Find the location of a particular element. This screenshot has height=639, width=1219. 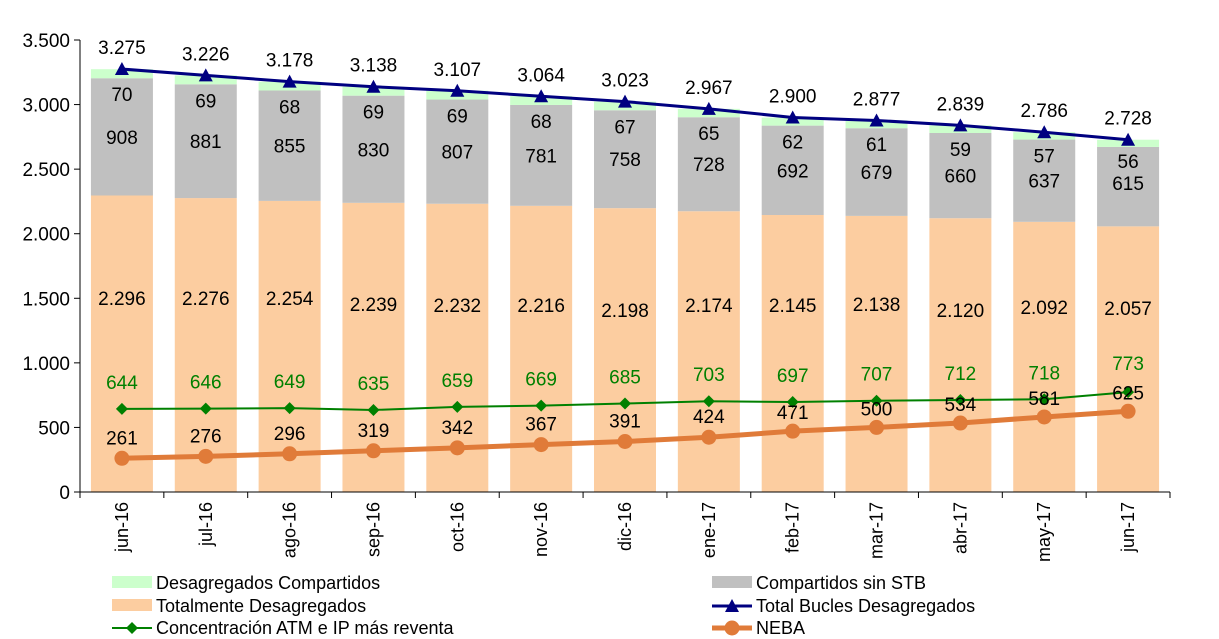

data-label: 65 is located at coordinates (708, 134).